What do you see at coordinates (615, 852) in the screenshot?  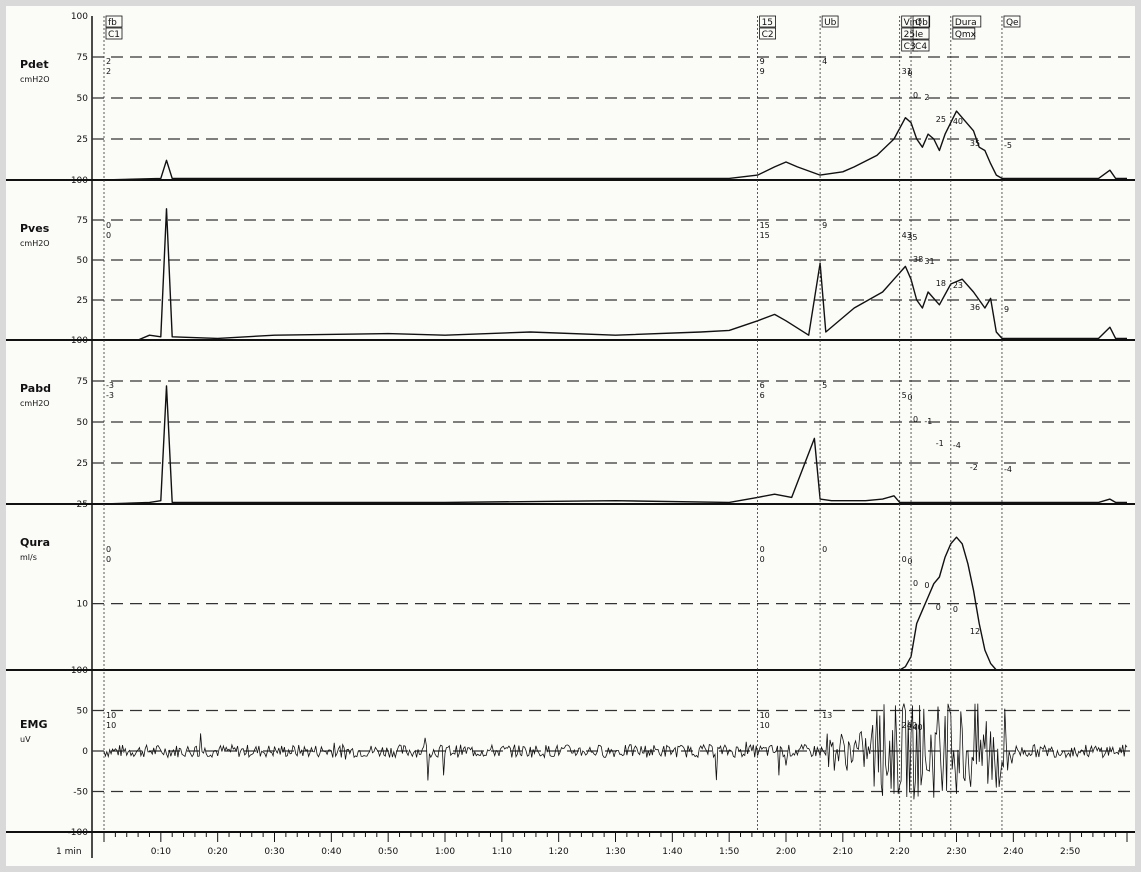 I see `xtick-label: 1:30` at bounding box center [615, 852].